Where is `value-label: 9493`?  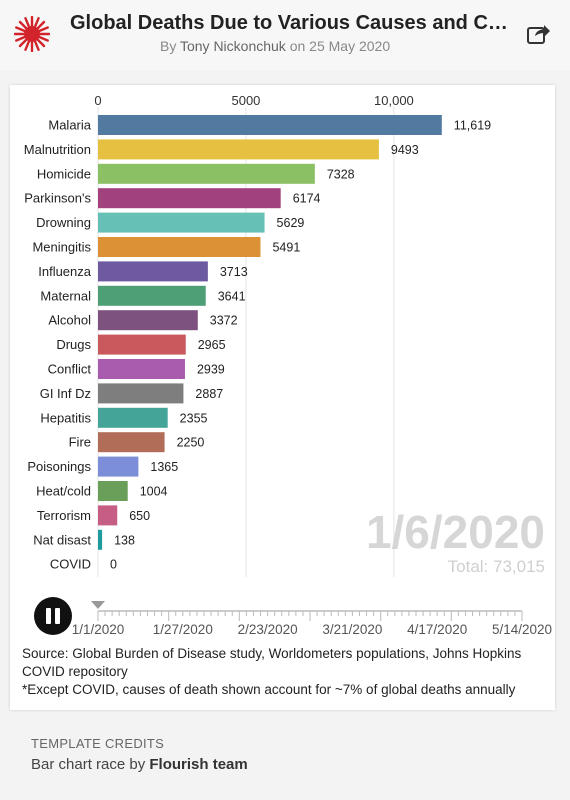
value-label: 9493 is located at coordinates (405, 150).